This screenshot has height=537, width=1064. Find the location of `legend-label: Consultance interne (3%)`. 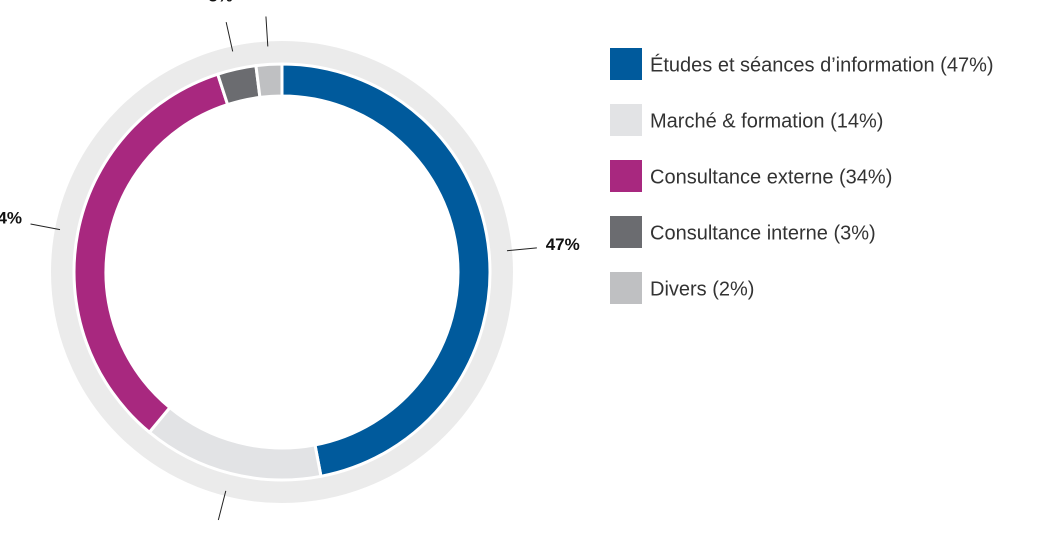

legend-label: Consultance interne (3%) is located at coordinates (763, 233).